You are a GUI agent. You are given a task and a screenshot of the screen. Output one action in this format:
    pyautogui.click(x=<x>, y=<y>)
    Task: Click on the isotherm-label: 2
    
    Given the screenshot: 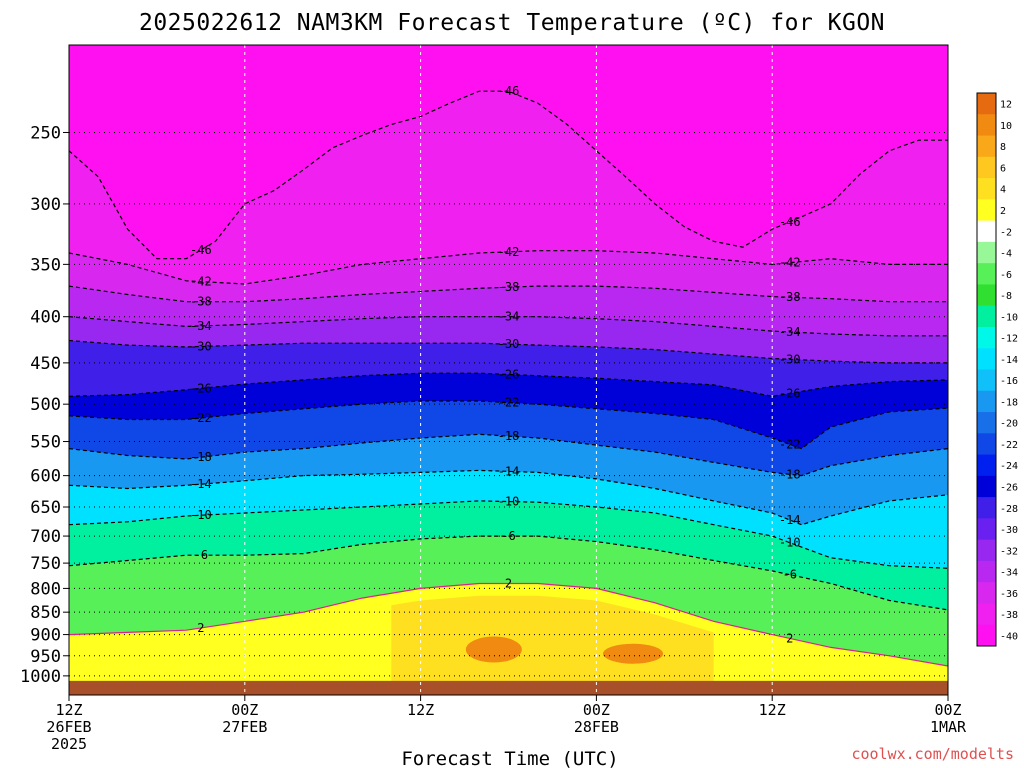 What is the action you would take?
    pyautogui.click(x=789, y=638)
    